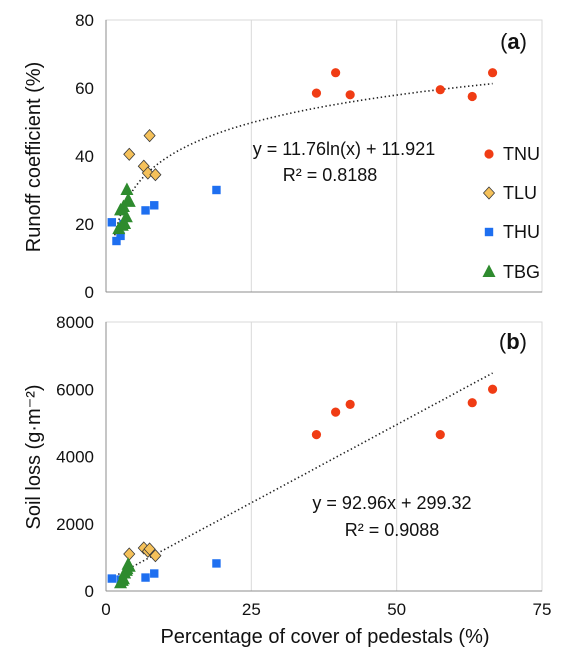 The image size is (561, 655). I want to click on legend-item-tnu: TNU, so click(512, 154).